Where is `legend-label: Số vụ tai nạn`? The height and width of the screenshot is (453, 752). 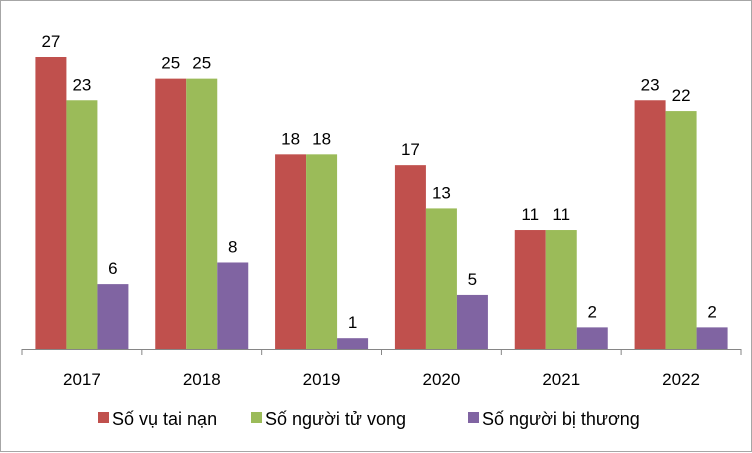
legend-label: Số vụ tai nạn is located at coordinates (164, 419).